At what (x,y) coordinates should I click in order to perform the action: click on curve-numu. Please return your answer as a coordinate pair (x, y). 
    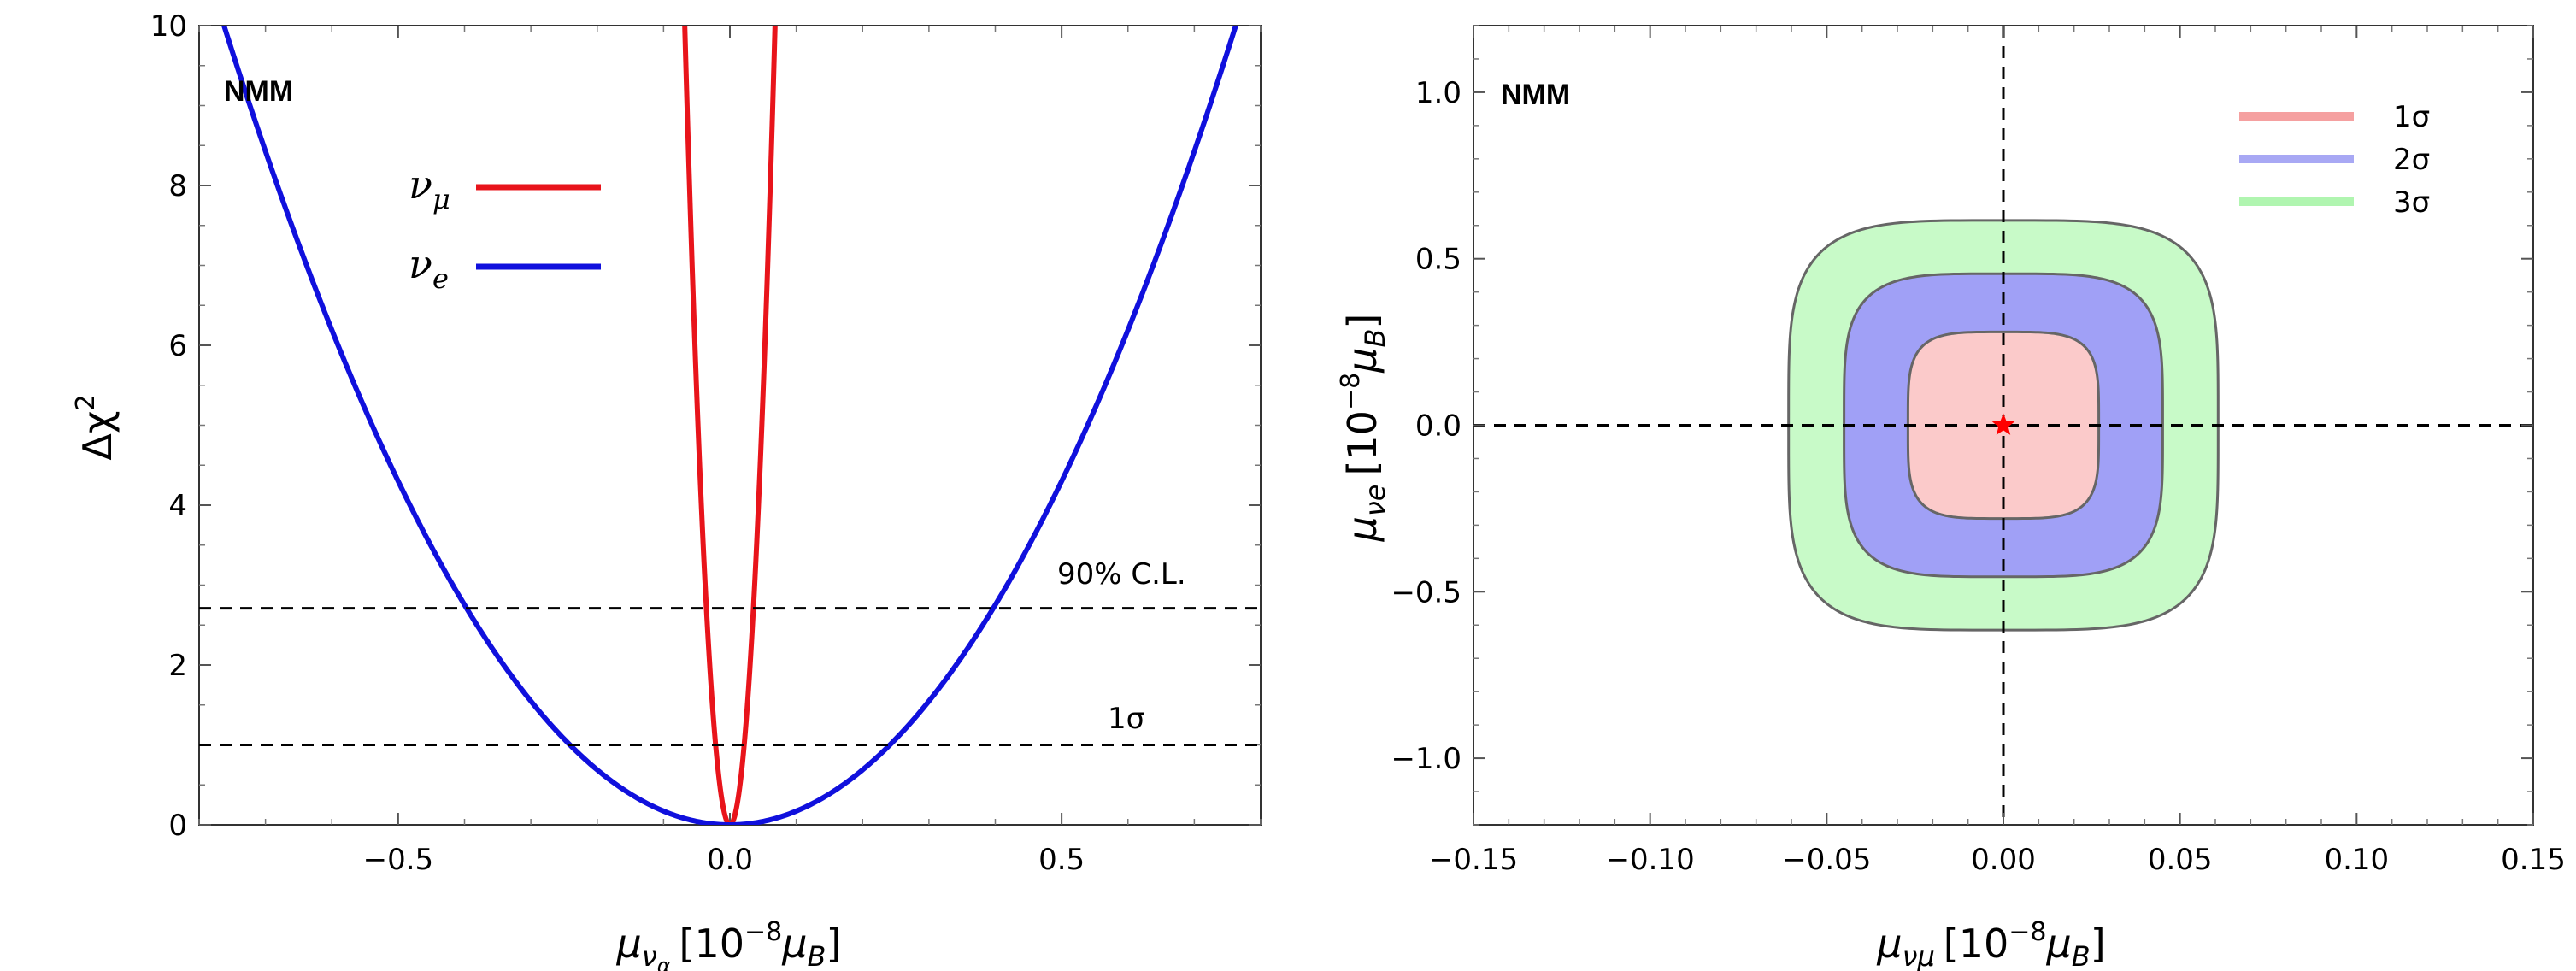
    Looking at the image, I should click on (730, 425).